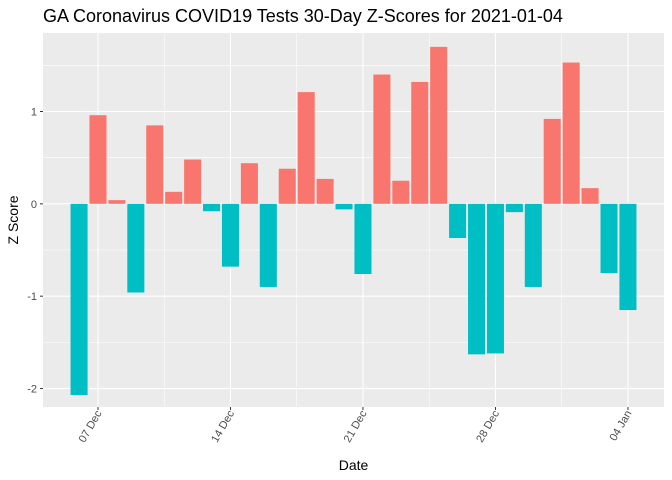  What do you see at coordinates (32, 390) in the screenshot?
I see `y-tick-label: -2` at bounding box center [32, 390].